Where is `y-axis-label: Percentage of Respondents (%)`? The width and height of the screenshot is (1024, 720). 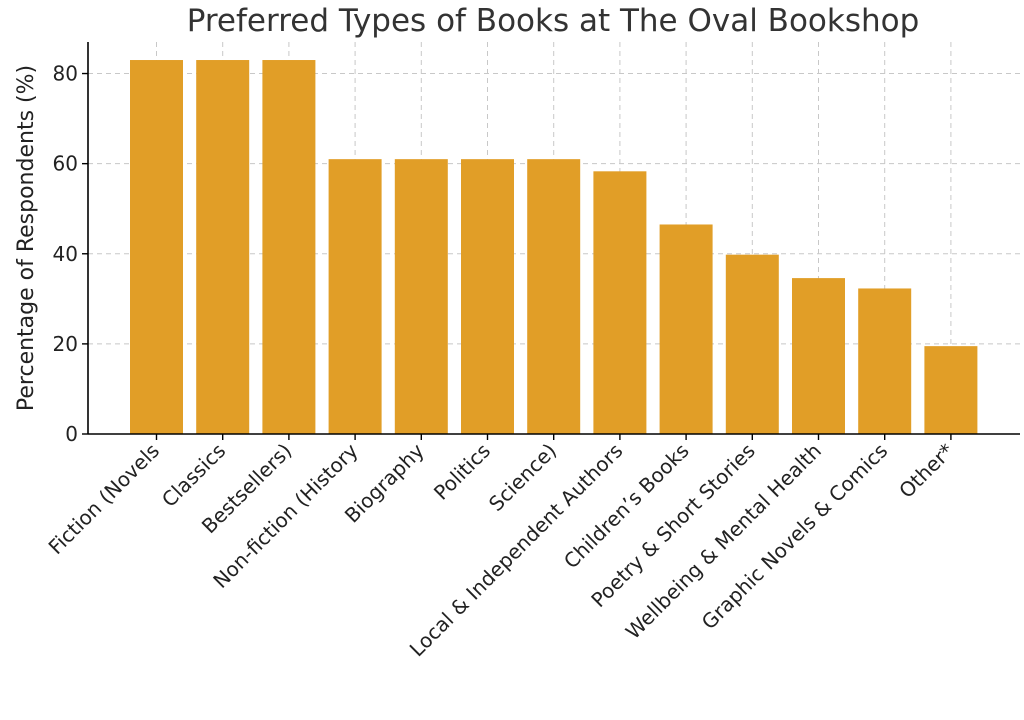 y-axis-label: Percentage of Respondents (%) is located at coordinates (26, 238).